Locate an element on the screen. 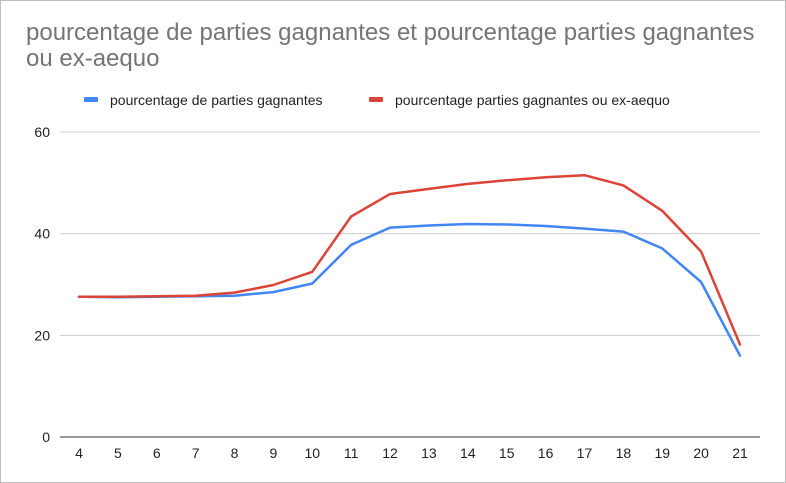 The width and height of the screenshot is (786, 483). x-tick-label-20: 20 is located at coordinates (701, 453).